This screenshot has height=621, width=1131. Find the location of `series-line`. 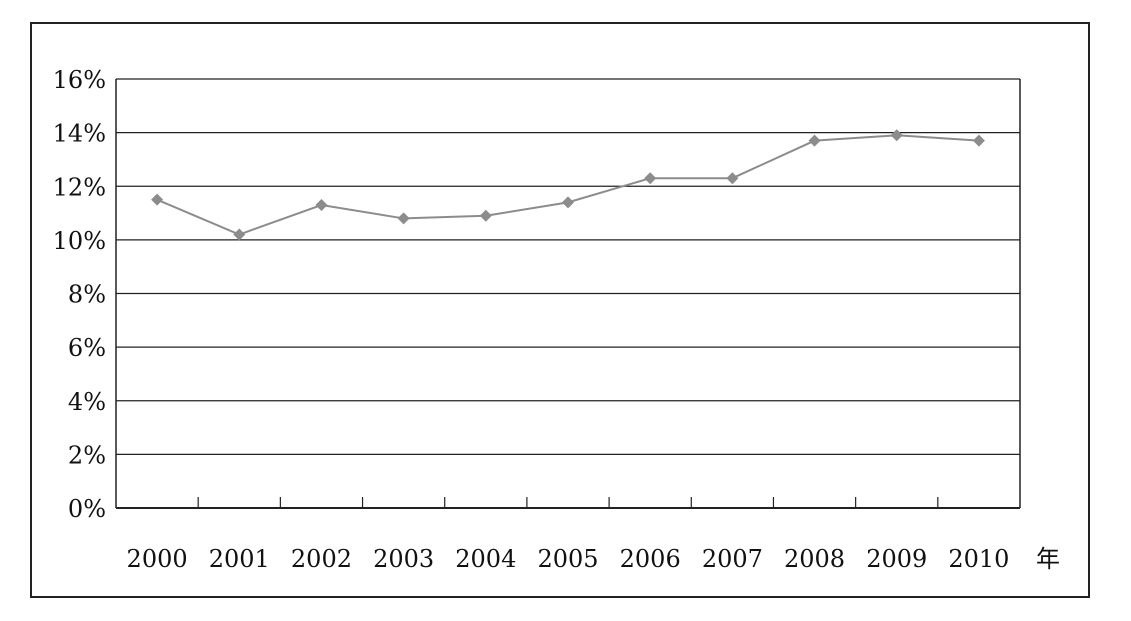

series-line is located at coordinates (567, 185).